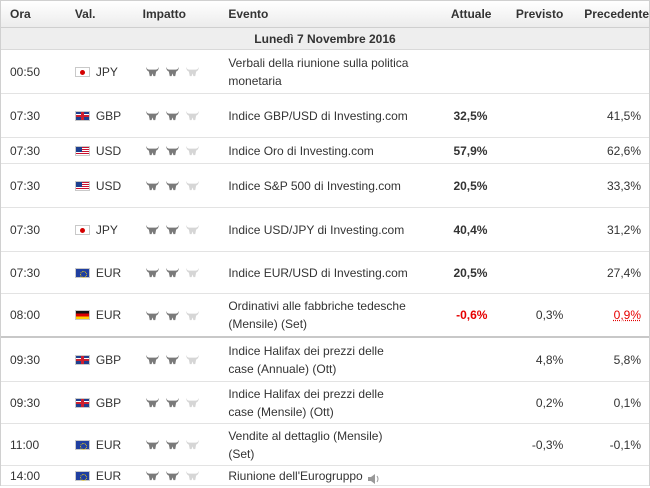 The height and width of the screenshot is (488, 650). I want to click on speech-icon, so click(374, 476).